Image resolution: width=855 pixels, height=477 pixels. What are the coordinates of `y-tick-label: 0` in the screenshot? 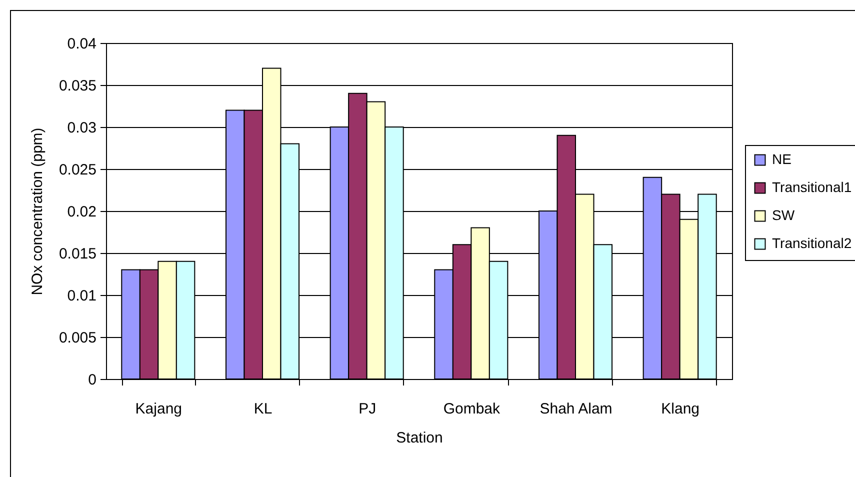 It's located at (92, 380).